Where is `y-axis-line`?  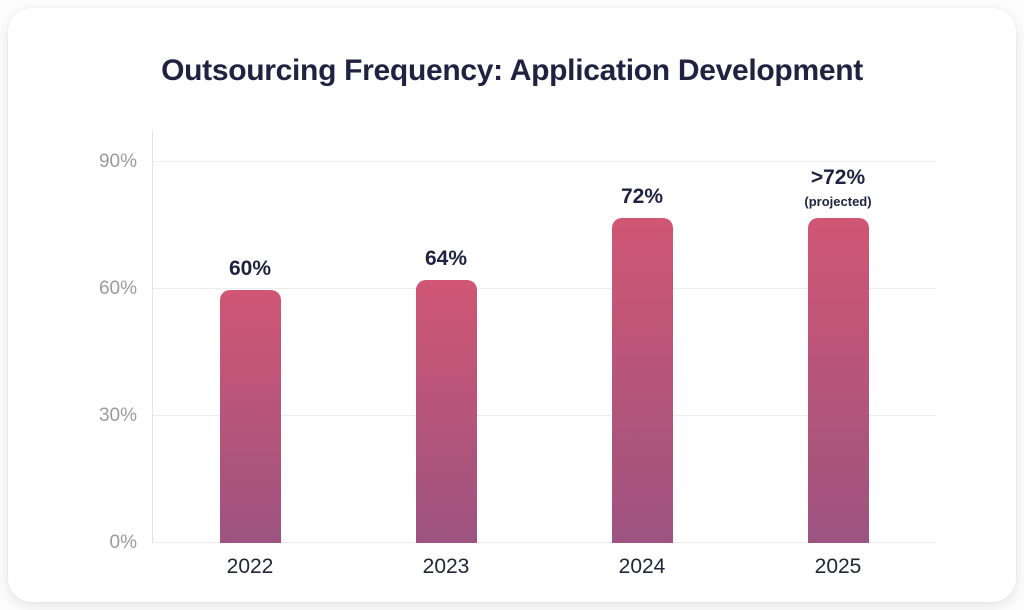
y-axis-line is located at coordinates (152, 336).